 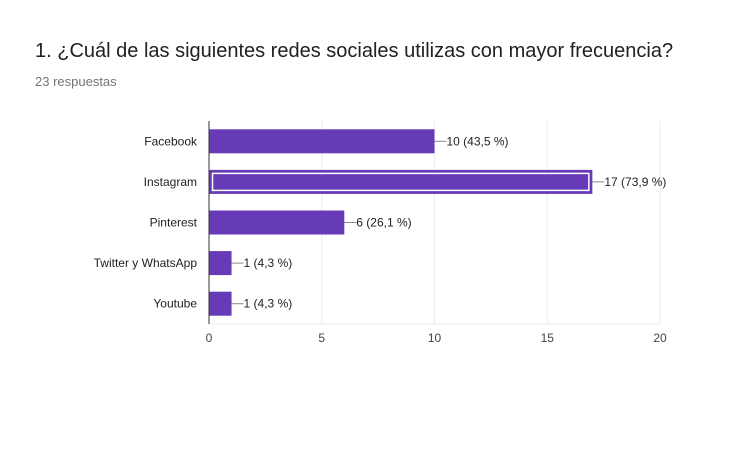 What do you see at coordinates (435, 338) in the screenshot?
I see `x-tick-label: 10` at bounding box center [435, 338].